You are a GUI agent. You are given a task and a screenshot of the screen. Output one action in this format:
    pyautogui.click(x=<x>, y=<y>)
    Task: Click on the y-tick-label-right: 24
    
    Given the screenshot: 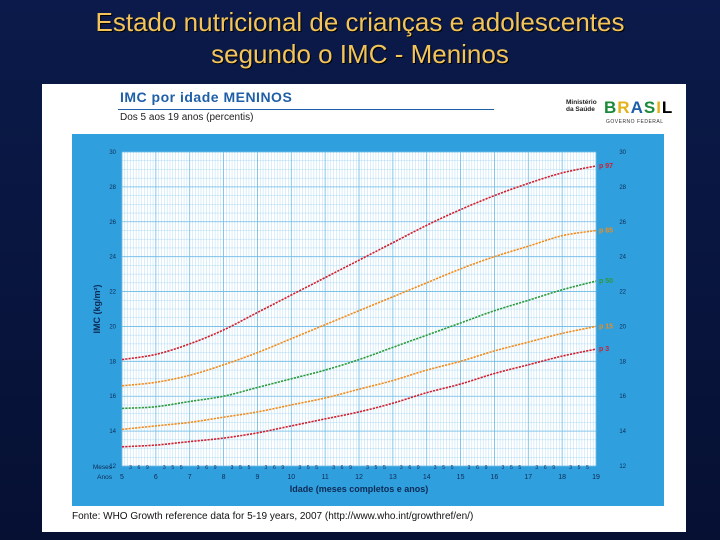 What is the action you would take?
    pyautogui.click(x=622, y=258)
    